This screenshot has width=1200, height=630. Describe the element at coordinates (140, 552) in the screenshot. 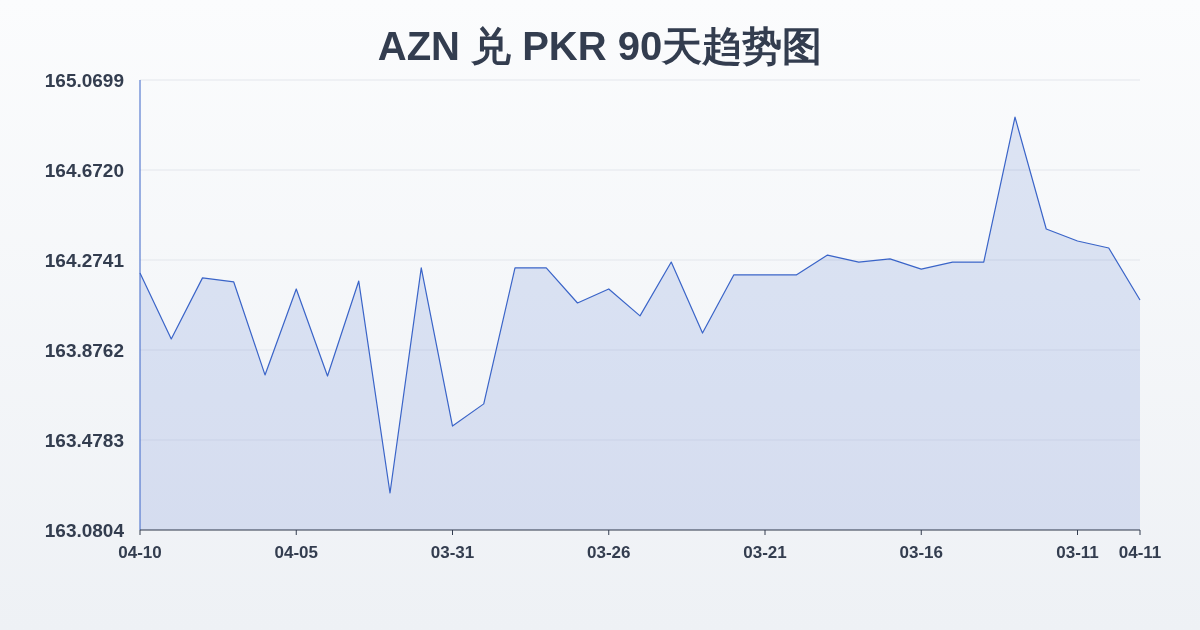

I see `x-tick-label: 04-10` at that location.